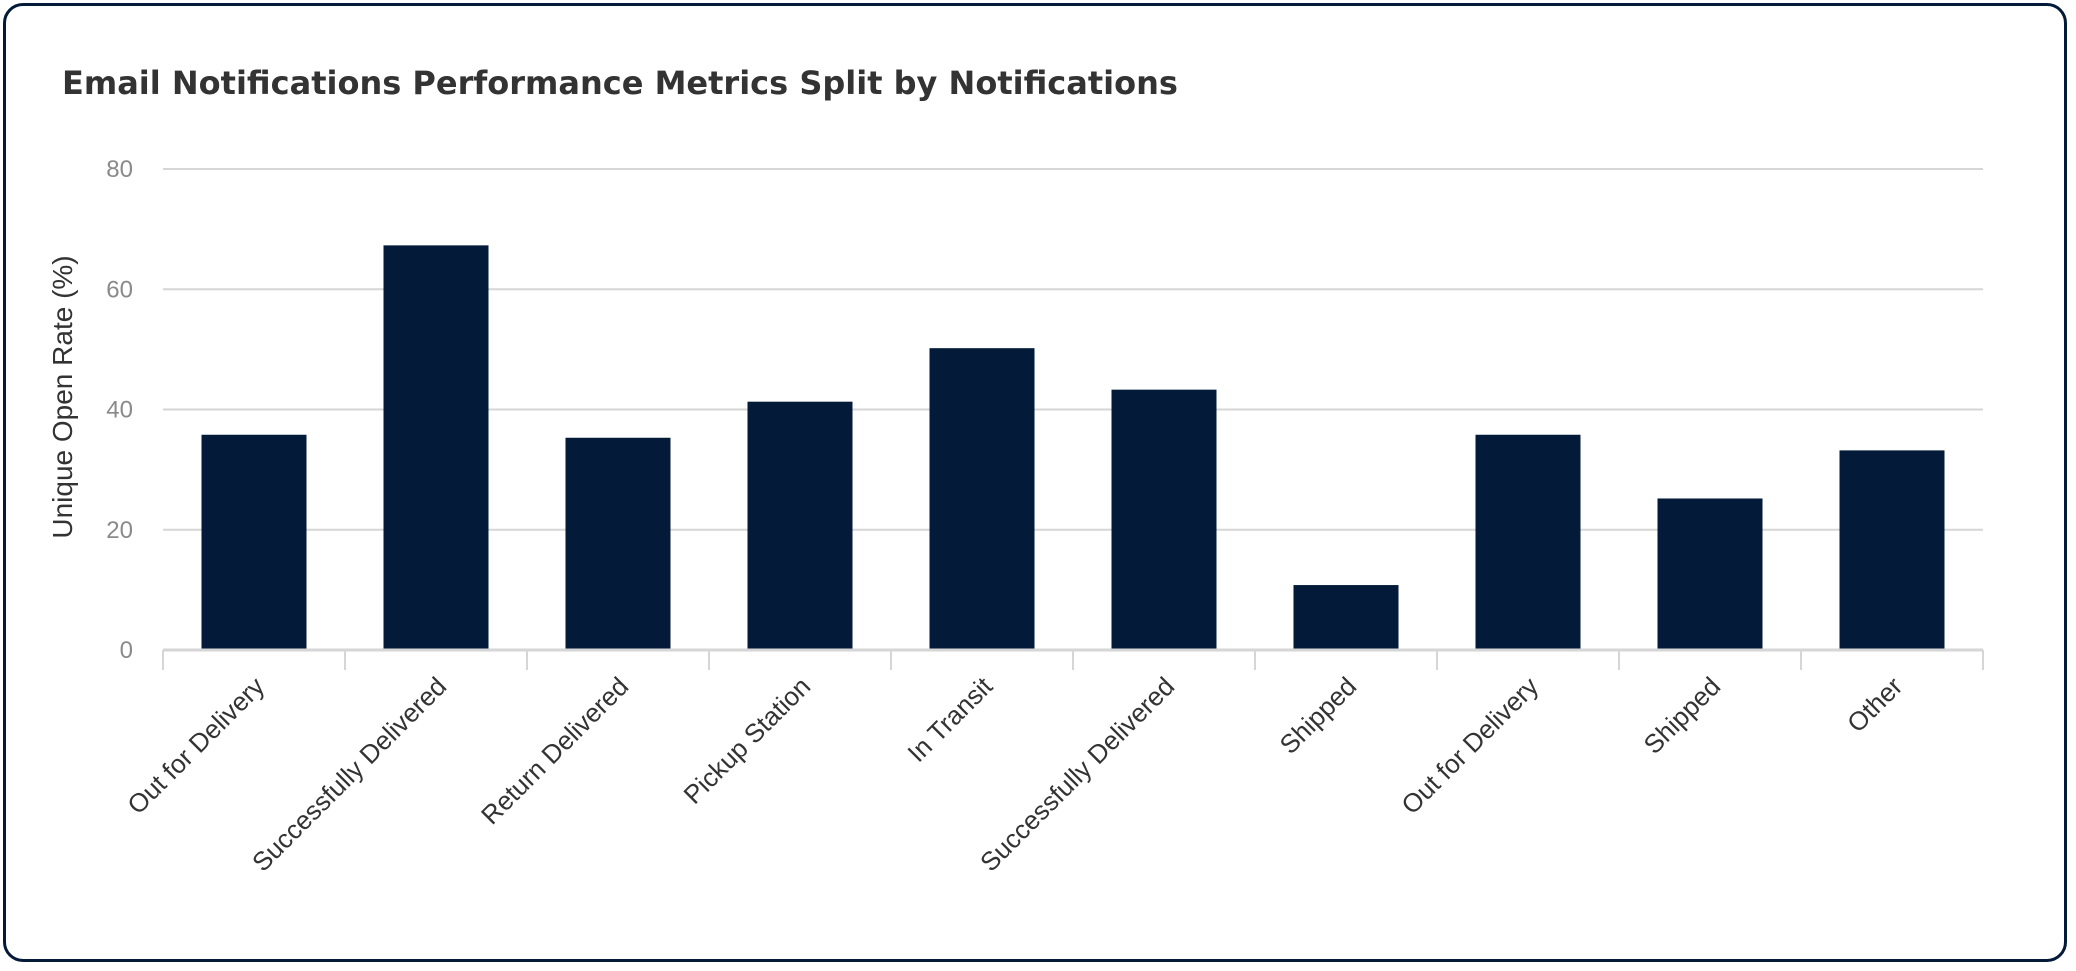 This screenshot has height=971, width=2076. I want to click on x-tick-label: Other, so click(1874, 704).